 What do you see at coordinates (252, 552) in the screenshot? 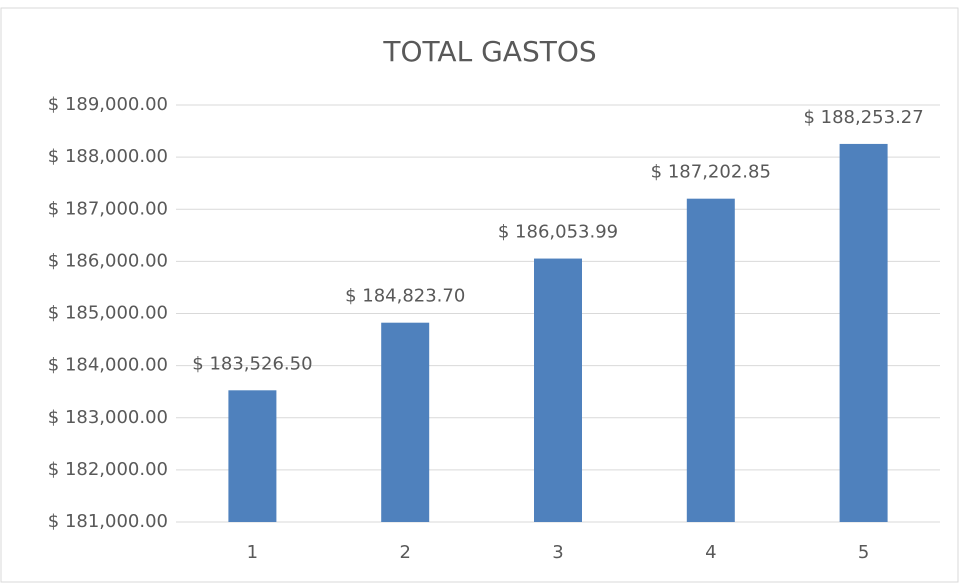
I see `x-tick-label: 1` at bounding box center [252, 552].